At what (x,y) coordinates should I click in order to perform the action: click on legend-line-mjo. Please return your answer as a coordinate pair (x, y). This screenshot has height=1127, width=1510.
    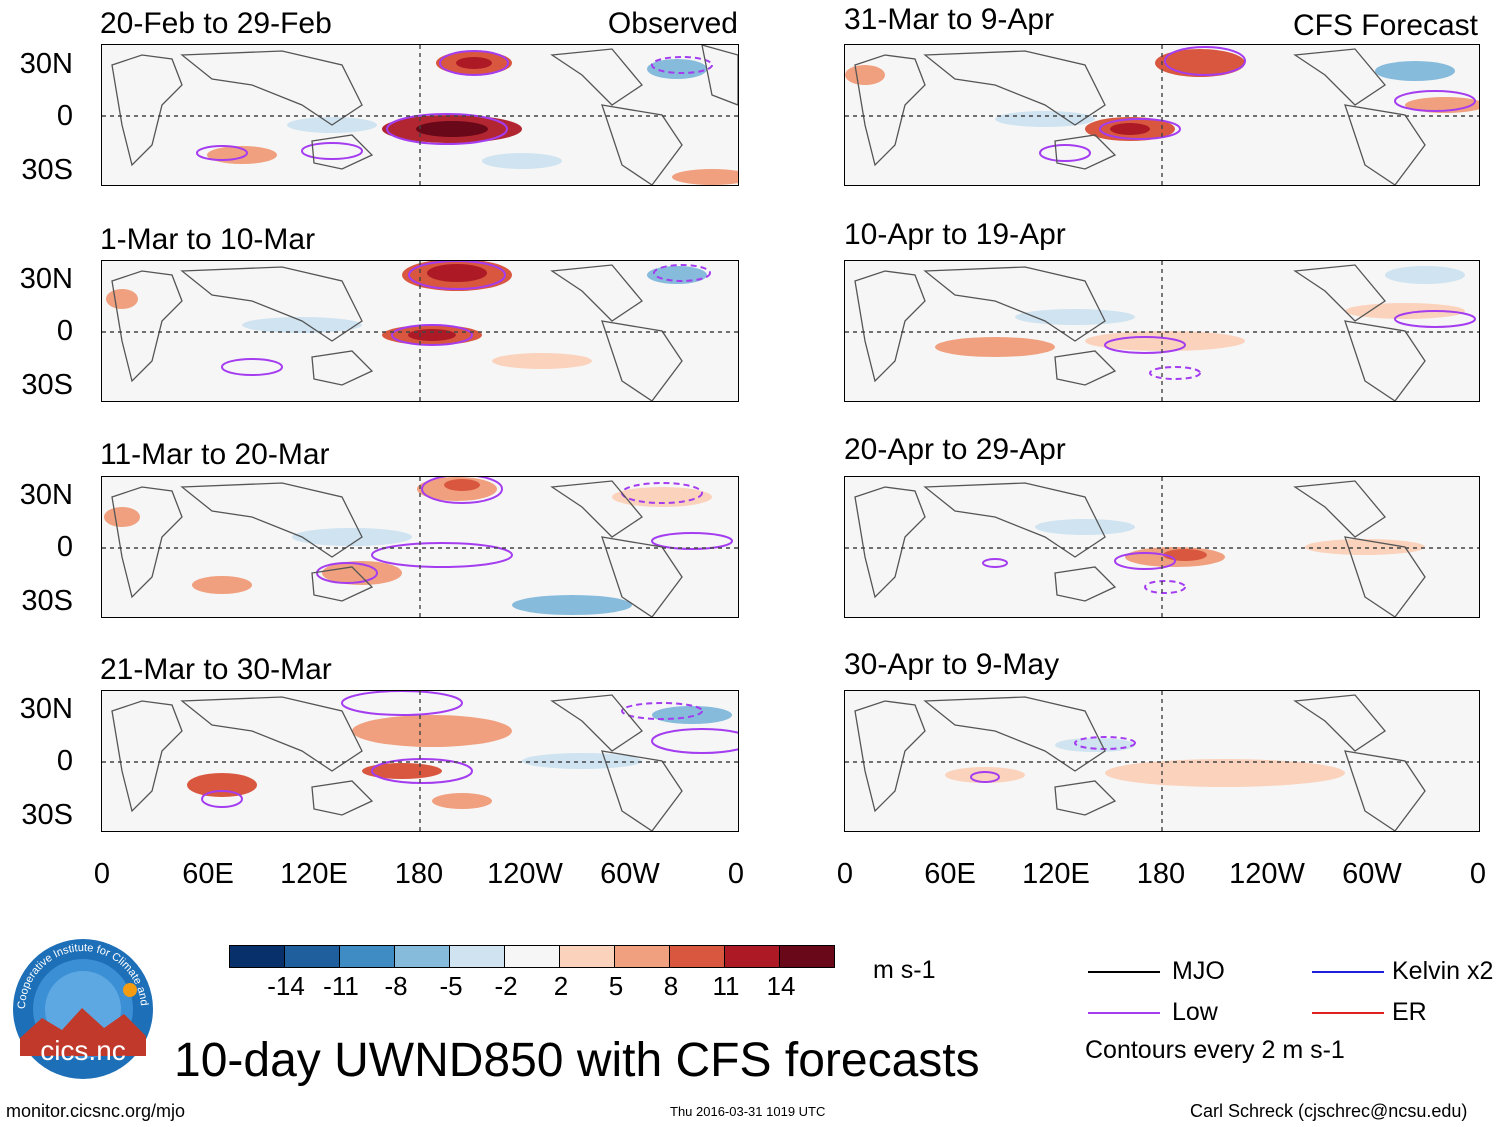
    Looking at the image, I should click on (1124, 972).